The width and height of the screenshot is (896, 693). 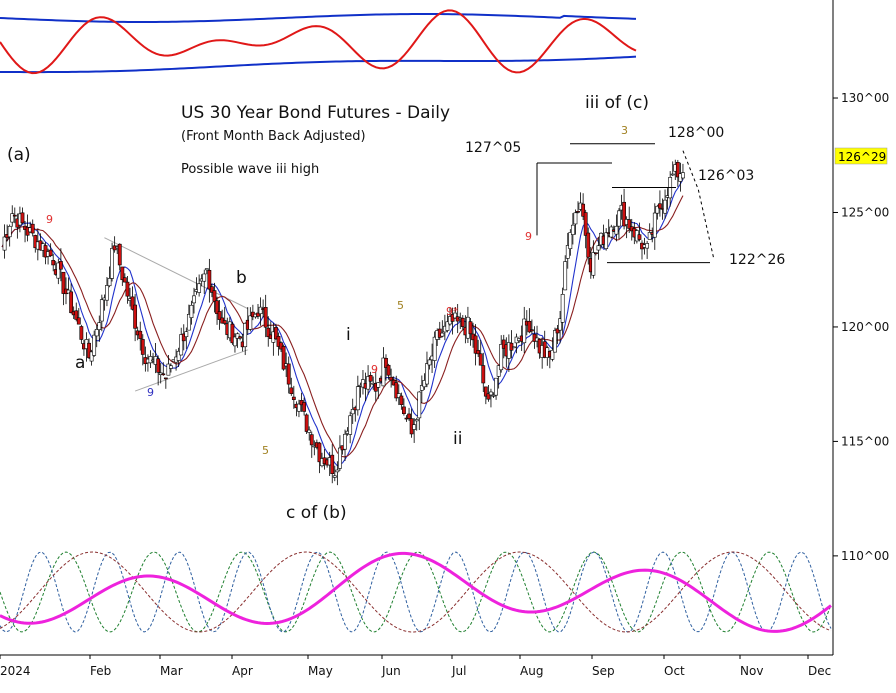 I want to click on y-tick-label: 115^00, so click(x=865, y=441).